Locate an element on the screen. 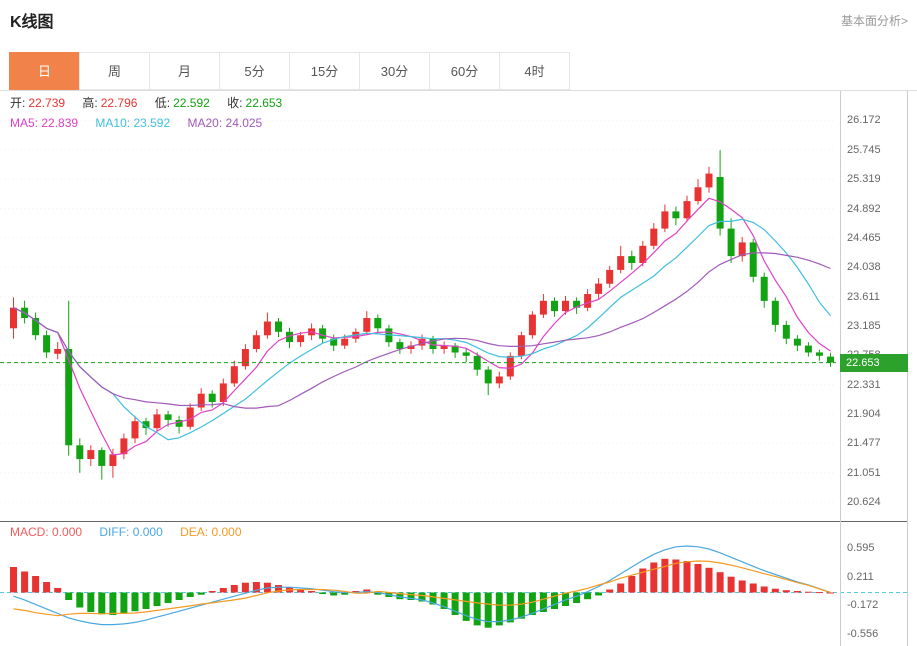 This screenshot has height=646, width=917. tab-5min: 5分 is located at coordinates (254, 71).